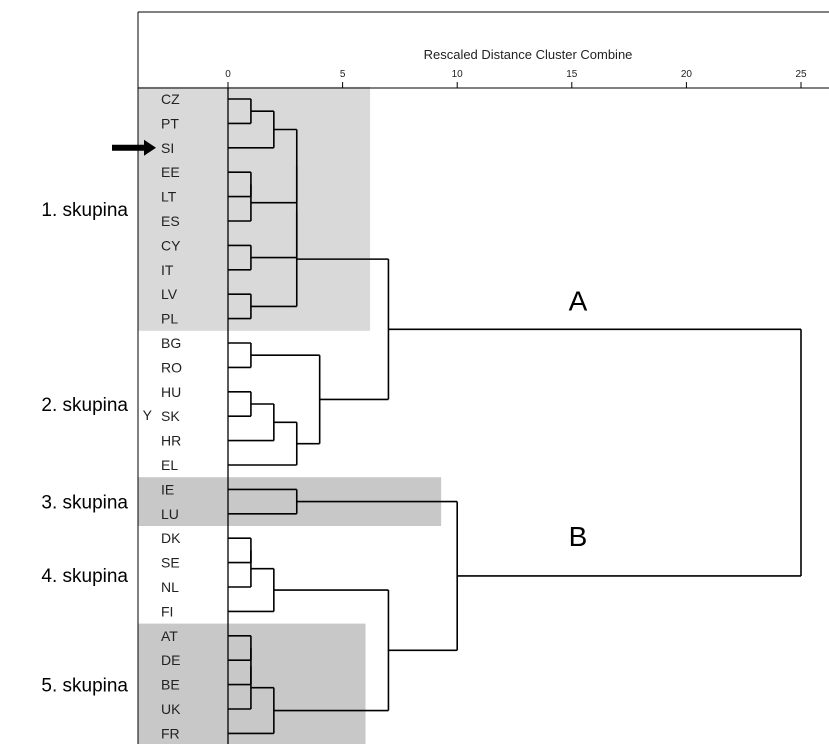 The width and height of the screenshot is (829, 744). What do you see at coordinates (84, 503) in the screenshot?
I see `group-label: 3. skupina` at bounding box center [84, 503].